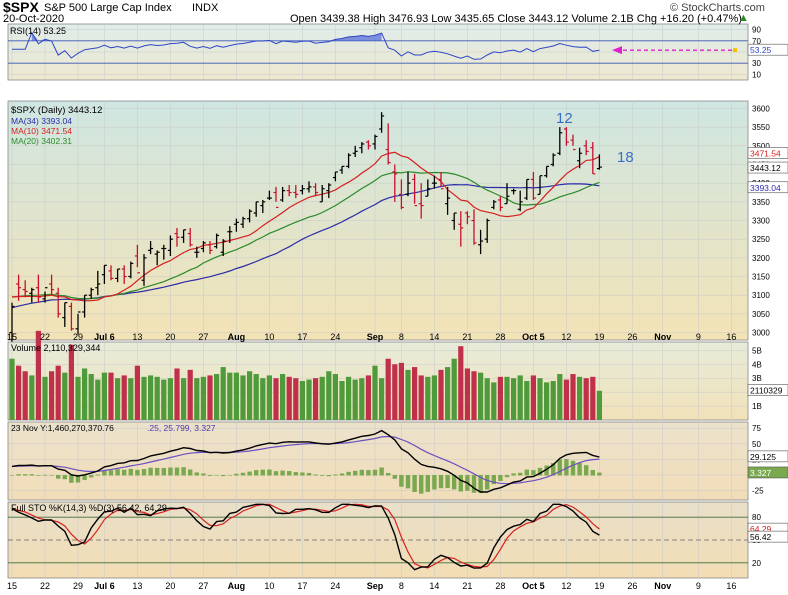  I want to click on x-axis-label-top: 8, so click(401, 337).